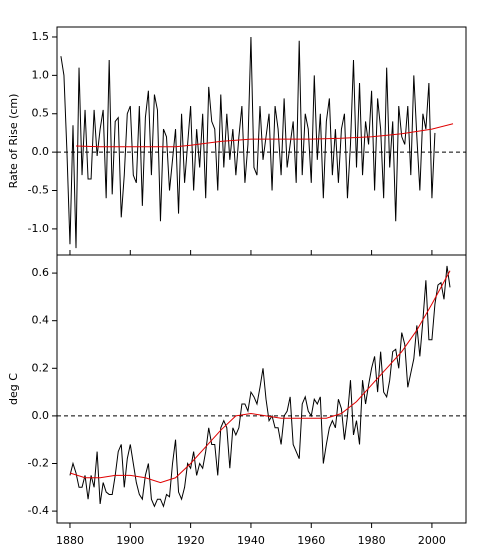 Image resolution: width=480 pixels, height=560 pixels. What do you see at coordinates (432, 540) in the screenshot?
I see `x-tick-label: 2000` at bounding box center [432, 540].